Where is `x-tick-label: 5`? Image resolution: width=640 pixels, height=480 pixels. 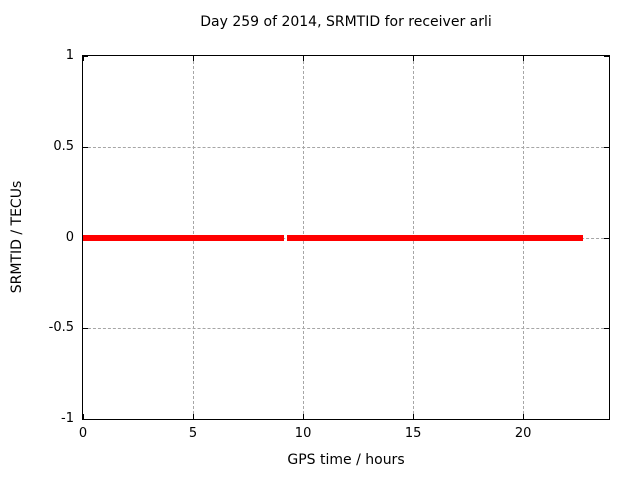
x-tick-label: 5 is located at coordinates (193, 433).